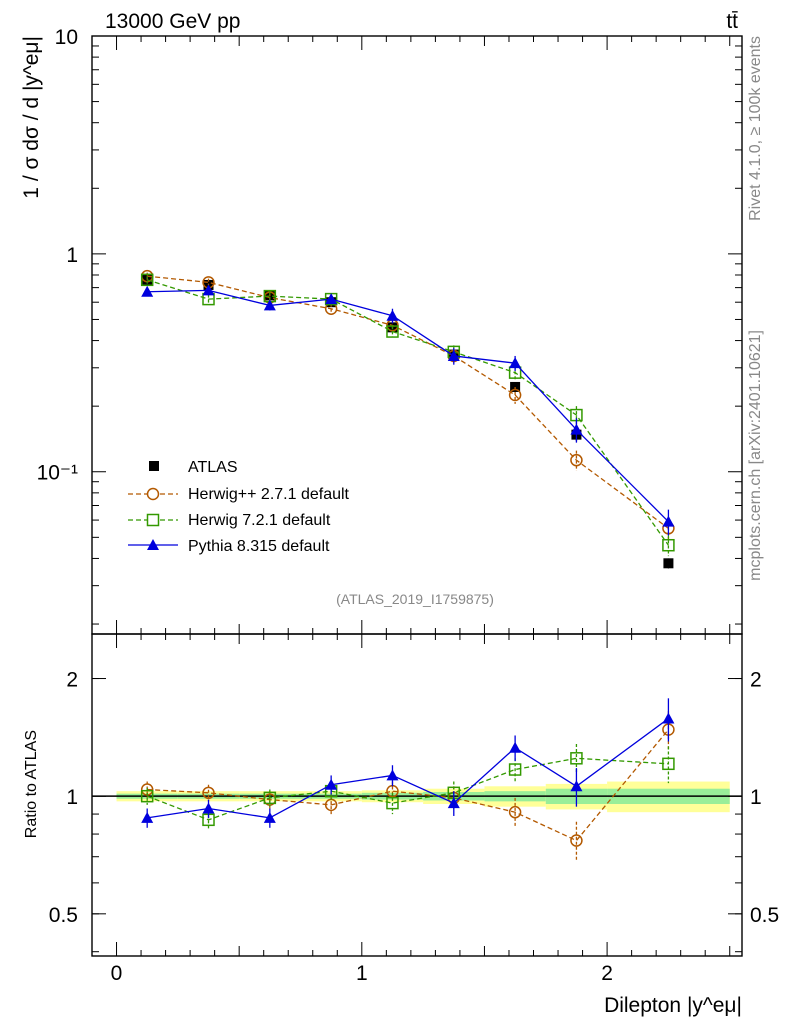 The width and height of the screenshot is (786, 1024). Describe the element at coordinates (153, 520) in the screenshot. I see `legend-herwig7-marker` at that location.